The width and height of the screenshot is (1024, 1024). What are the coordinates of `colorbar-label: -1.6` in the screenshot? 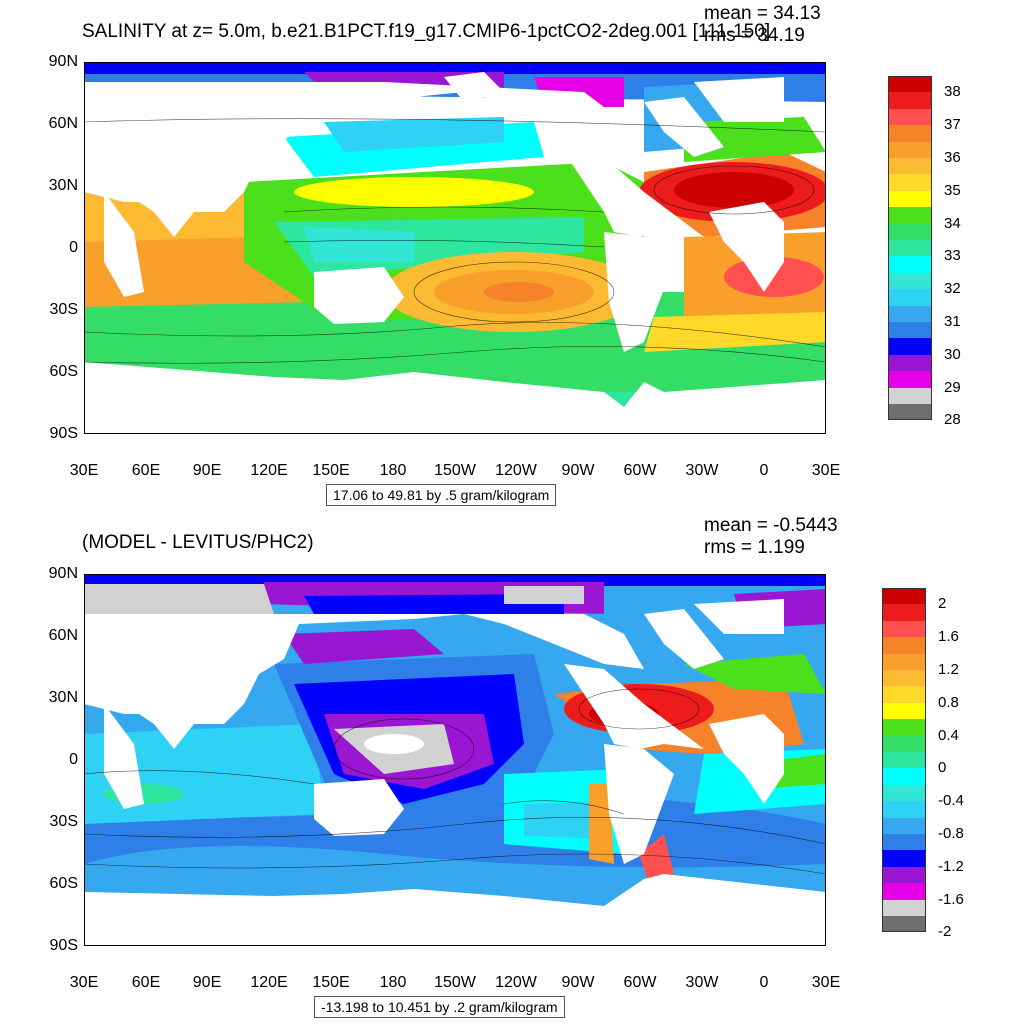 It's located at (951, 899).